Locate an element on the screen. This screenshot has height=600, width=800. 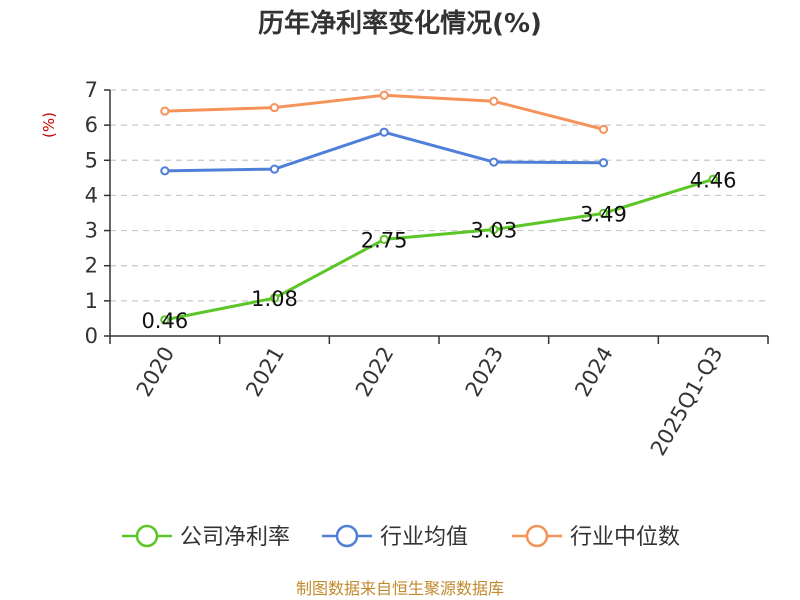
data-label: 2.75 is located at coordinates (384, 240).